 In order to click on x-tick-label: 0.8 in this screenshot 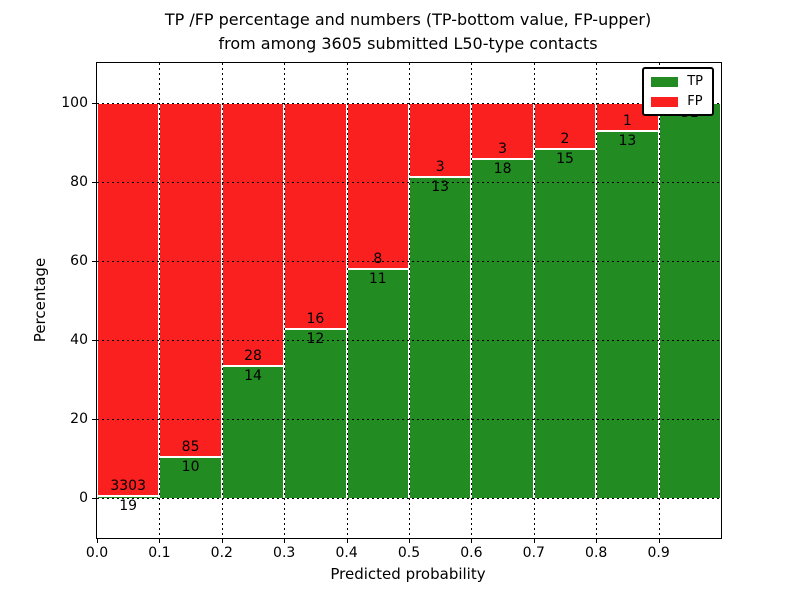, I will do `click(596, 553)`.